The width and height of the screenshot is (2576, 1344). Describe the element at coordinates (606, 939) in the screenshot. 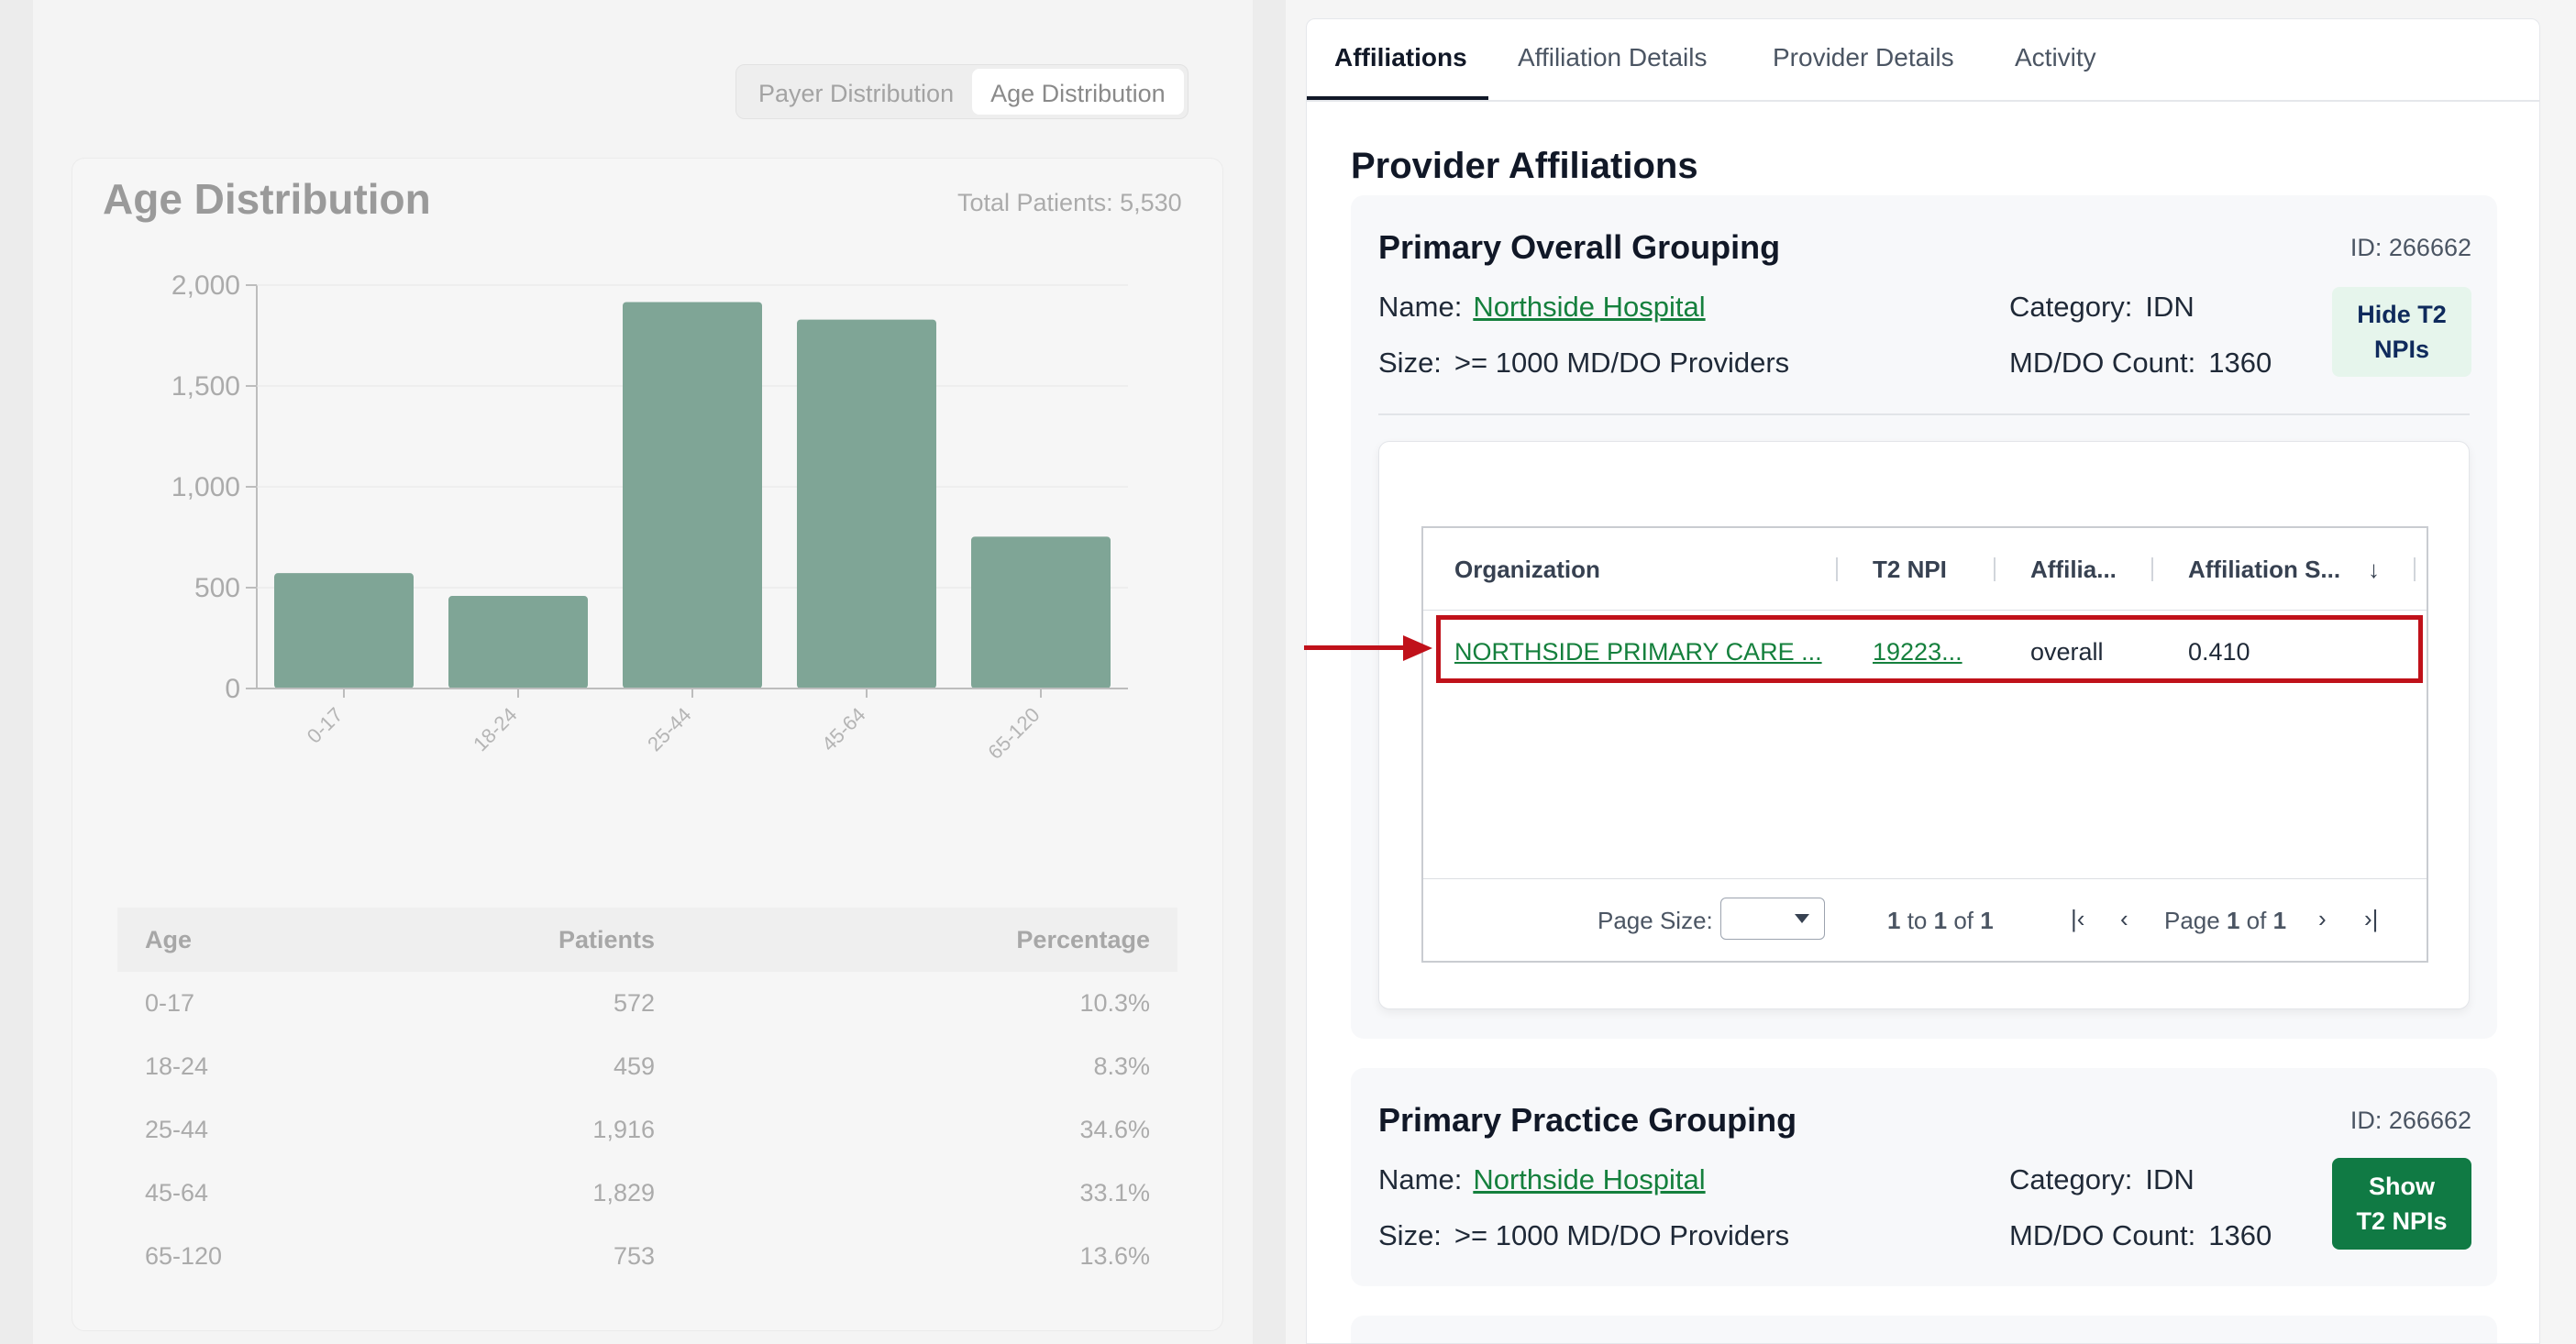

I see `header-patients: Patients` at that location.